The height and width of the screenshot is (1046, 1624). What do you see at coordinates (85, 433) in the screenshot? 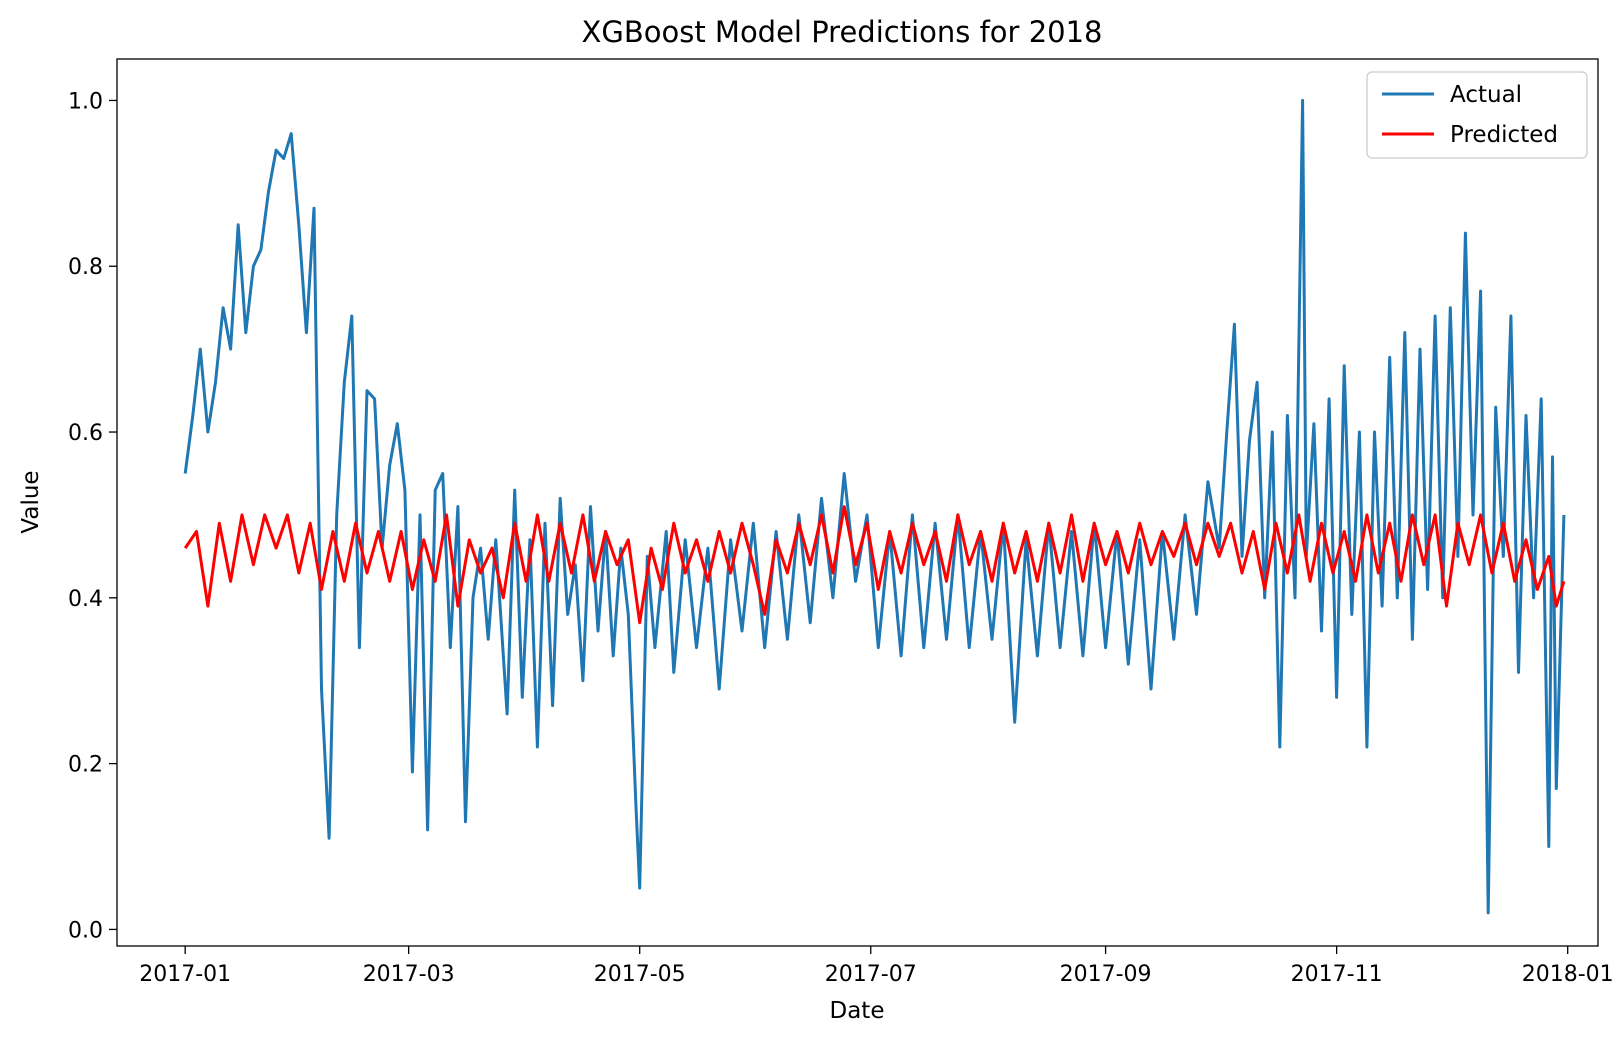
I see `y-tick-label: 0.6` at bounding box center [85, 433].